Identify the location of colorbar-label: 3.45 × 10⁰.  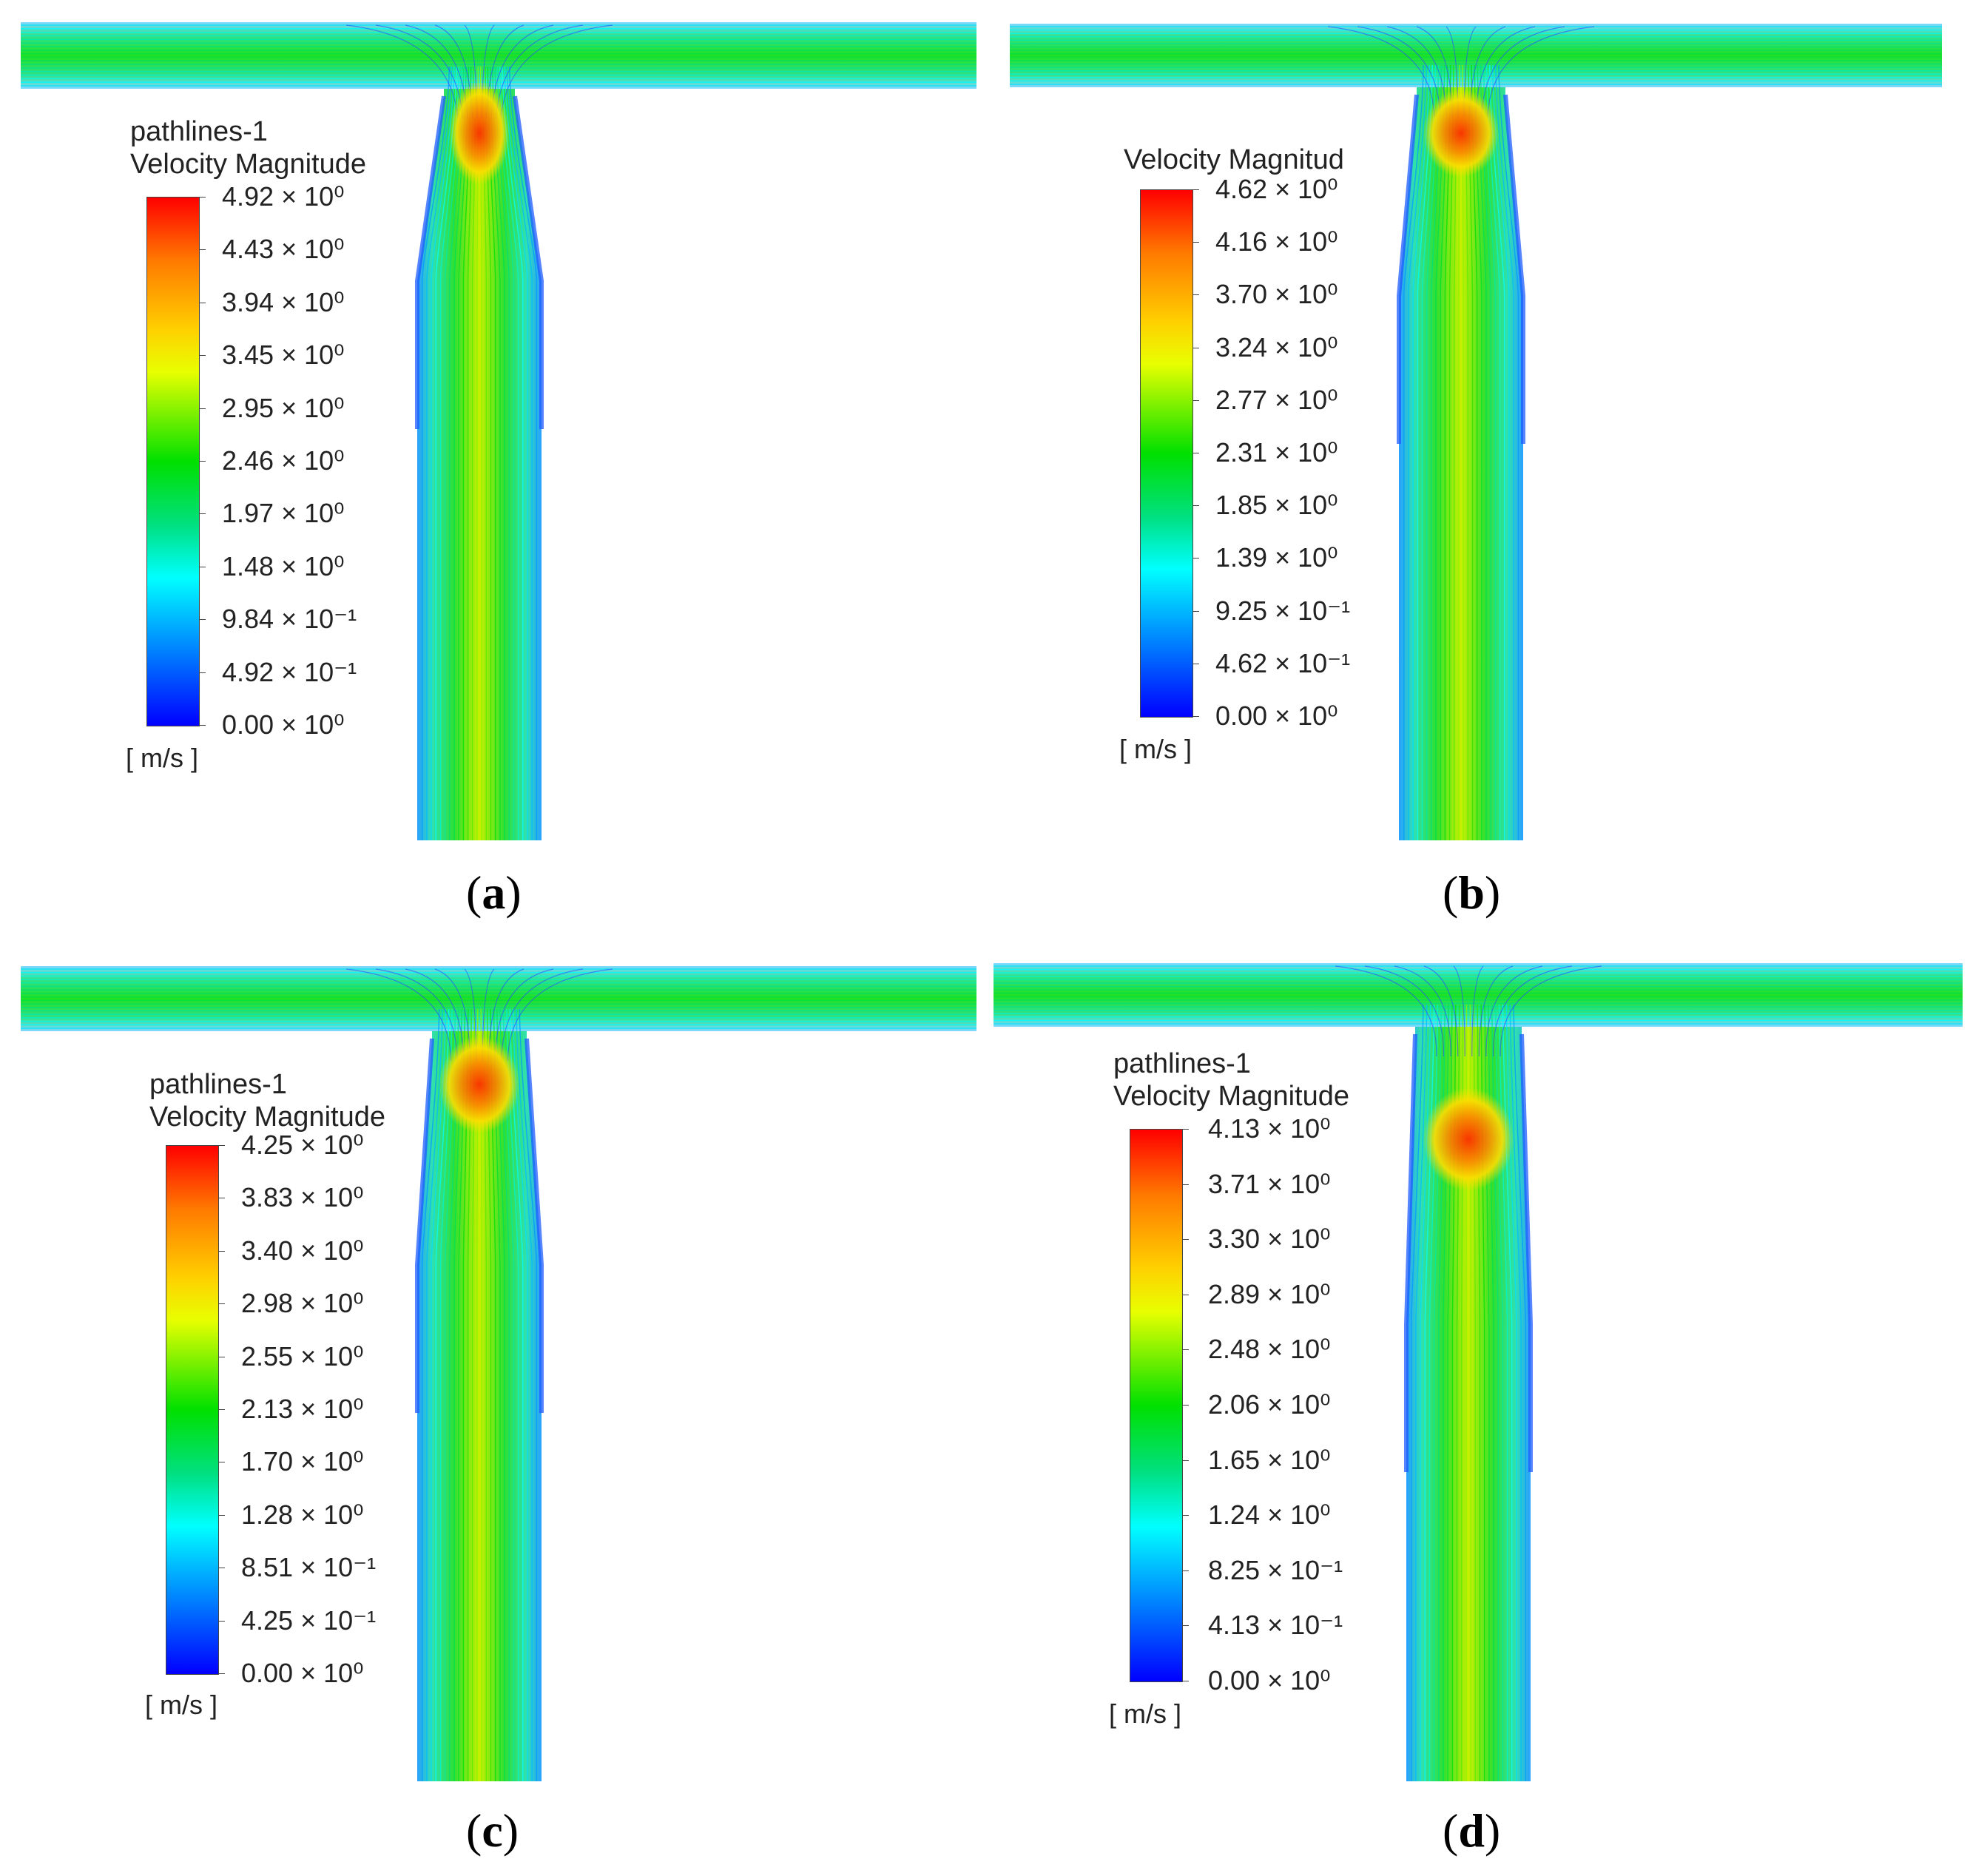
(283, 355).